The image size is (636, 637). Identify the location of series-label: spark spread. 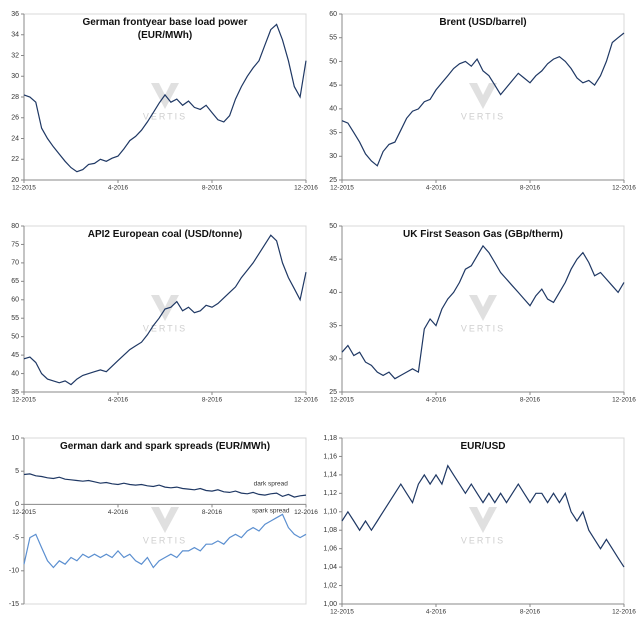
(271, 511).